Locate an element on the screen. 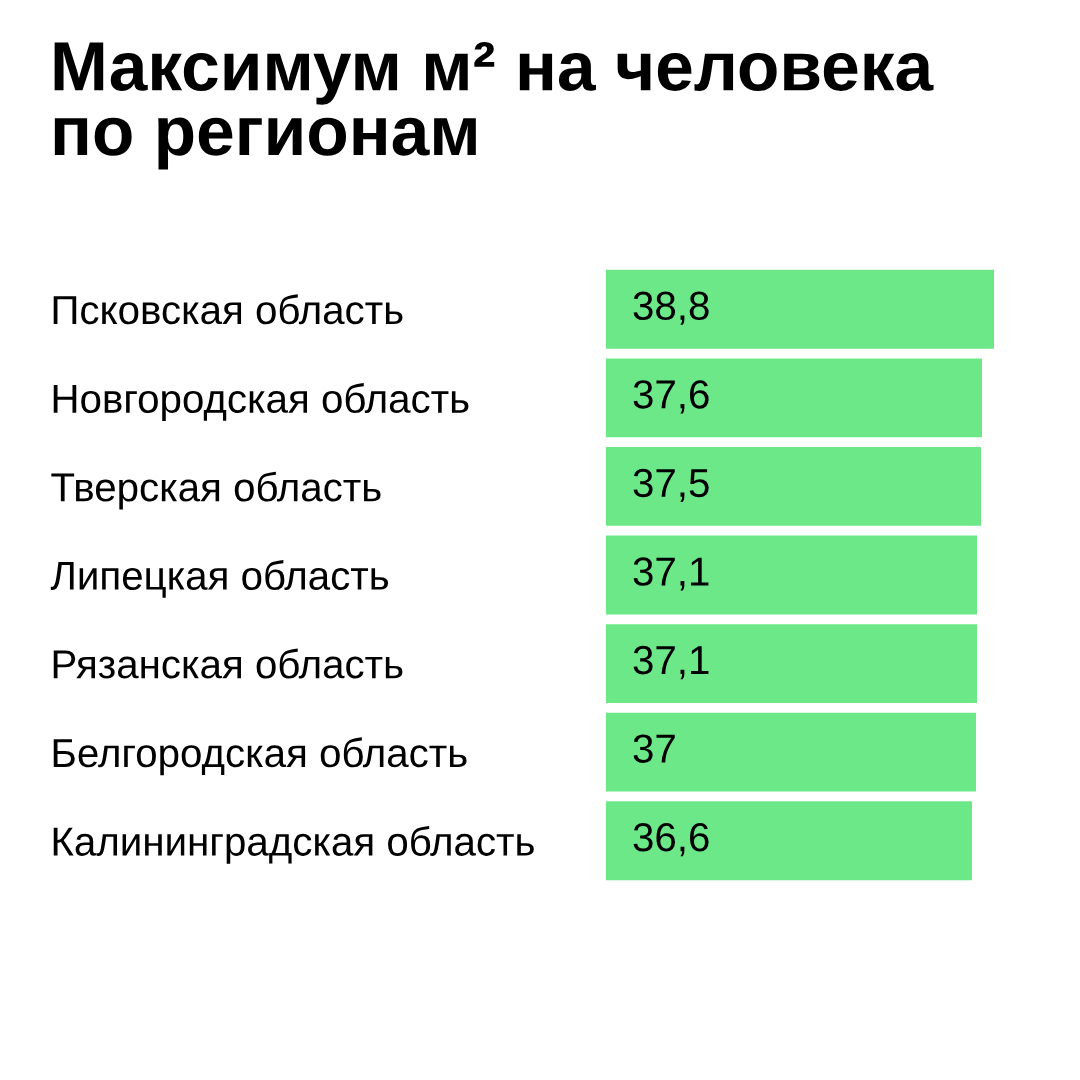  data-label: 38,8 is located at coordinates (671, 308).